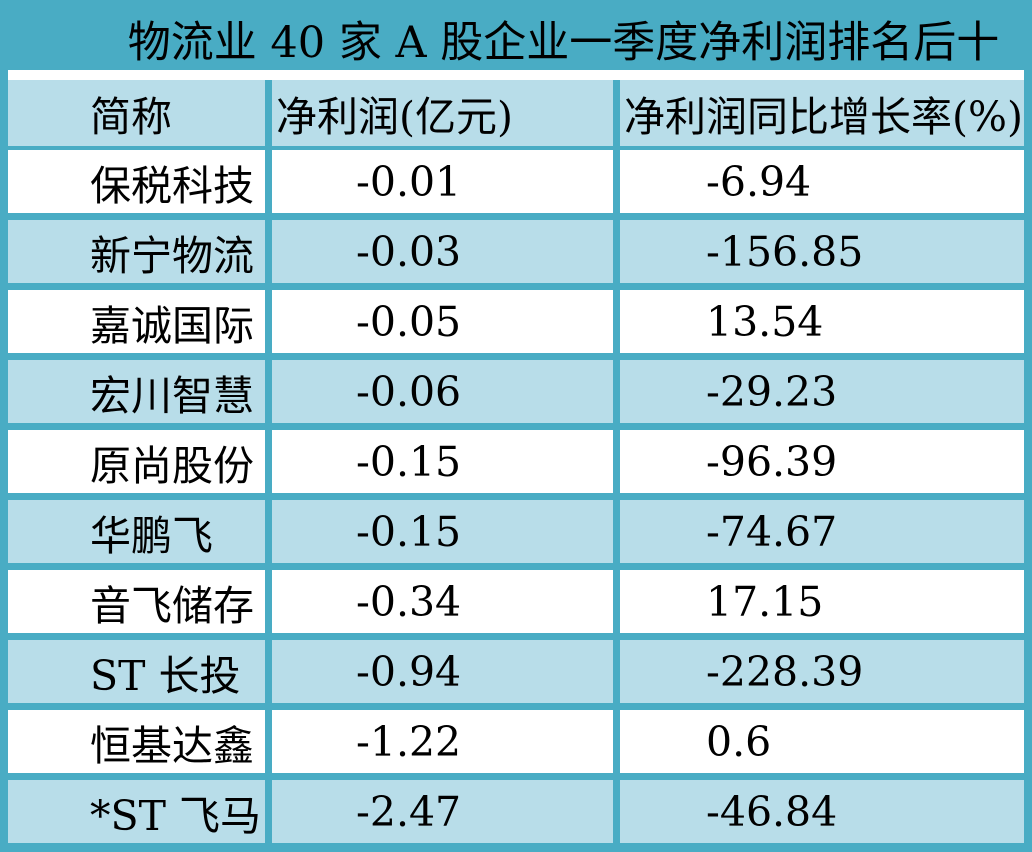  I want to click on company-name-cell: *ST 飞马, so click(136, 811).